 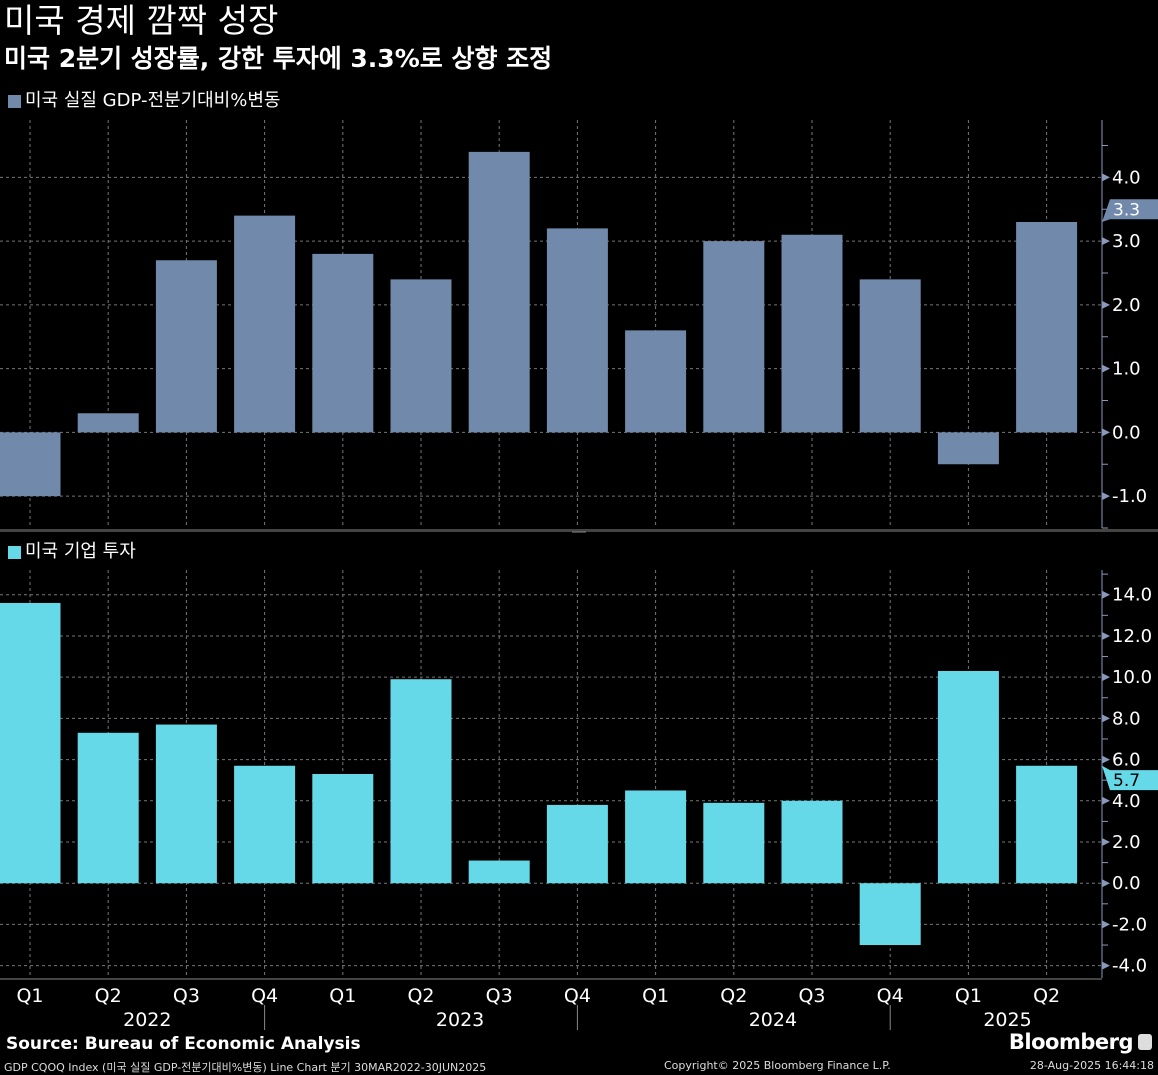 I want to click on y-tick-label: 6.0, so click(x=1126, y=760).